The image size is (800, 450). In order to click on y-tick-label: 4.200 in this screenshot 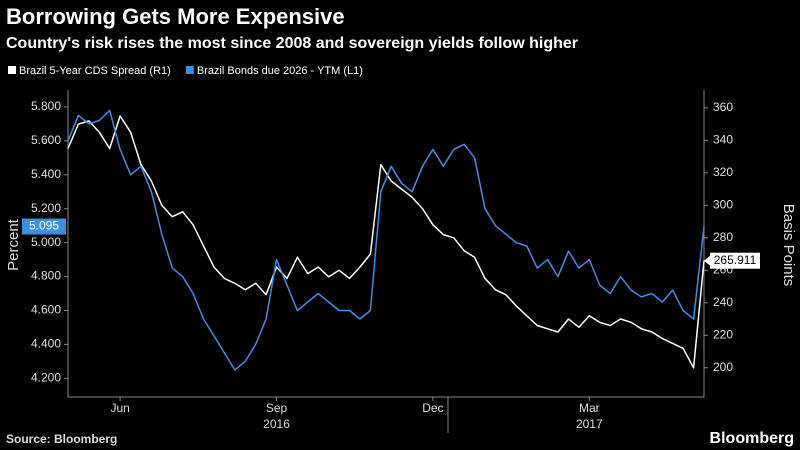, I will do `click(46, 378)`.